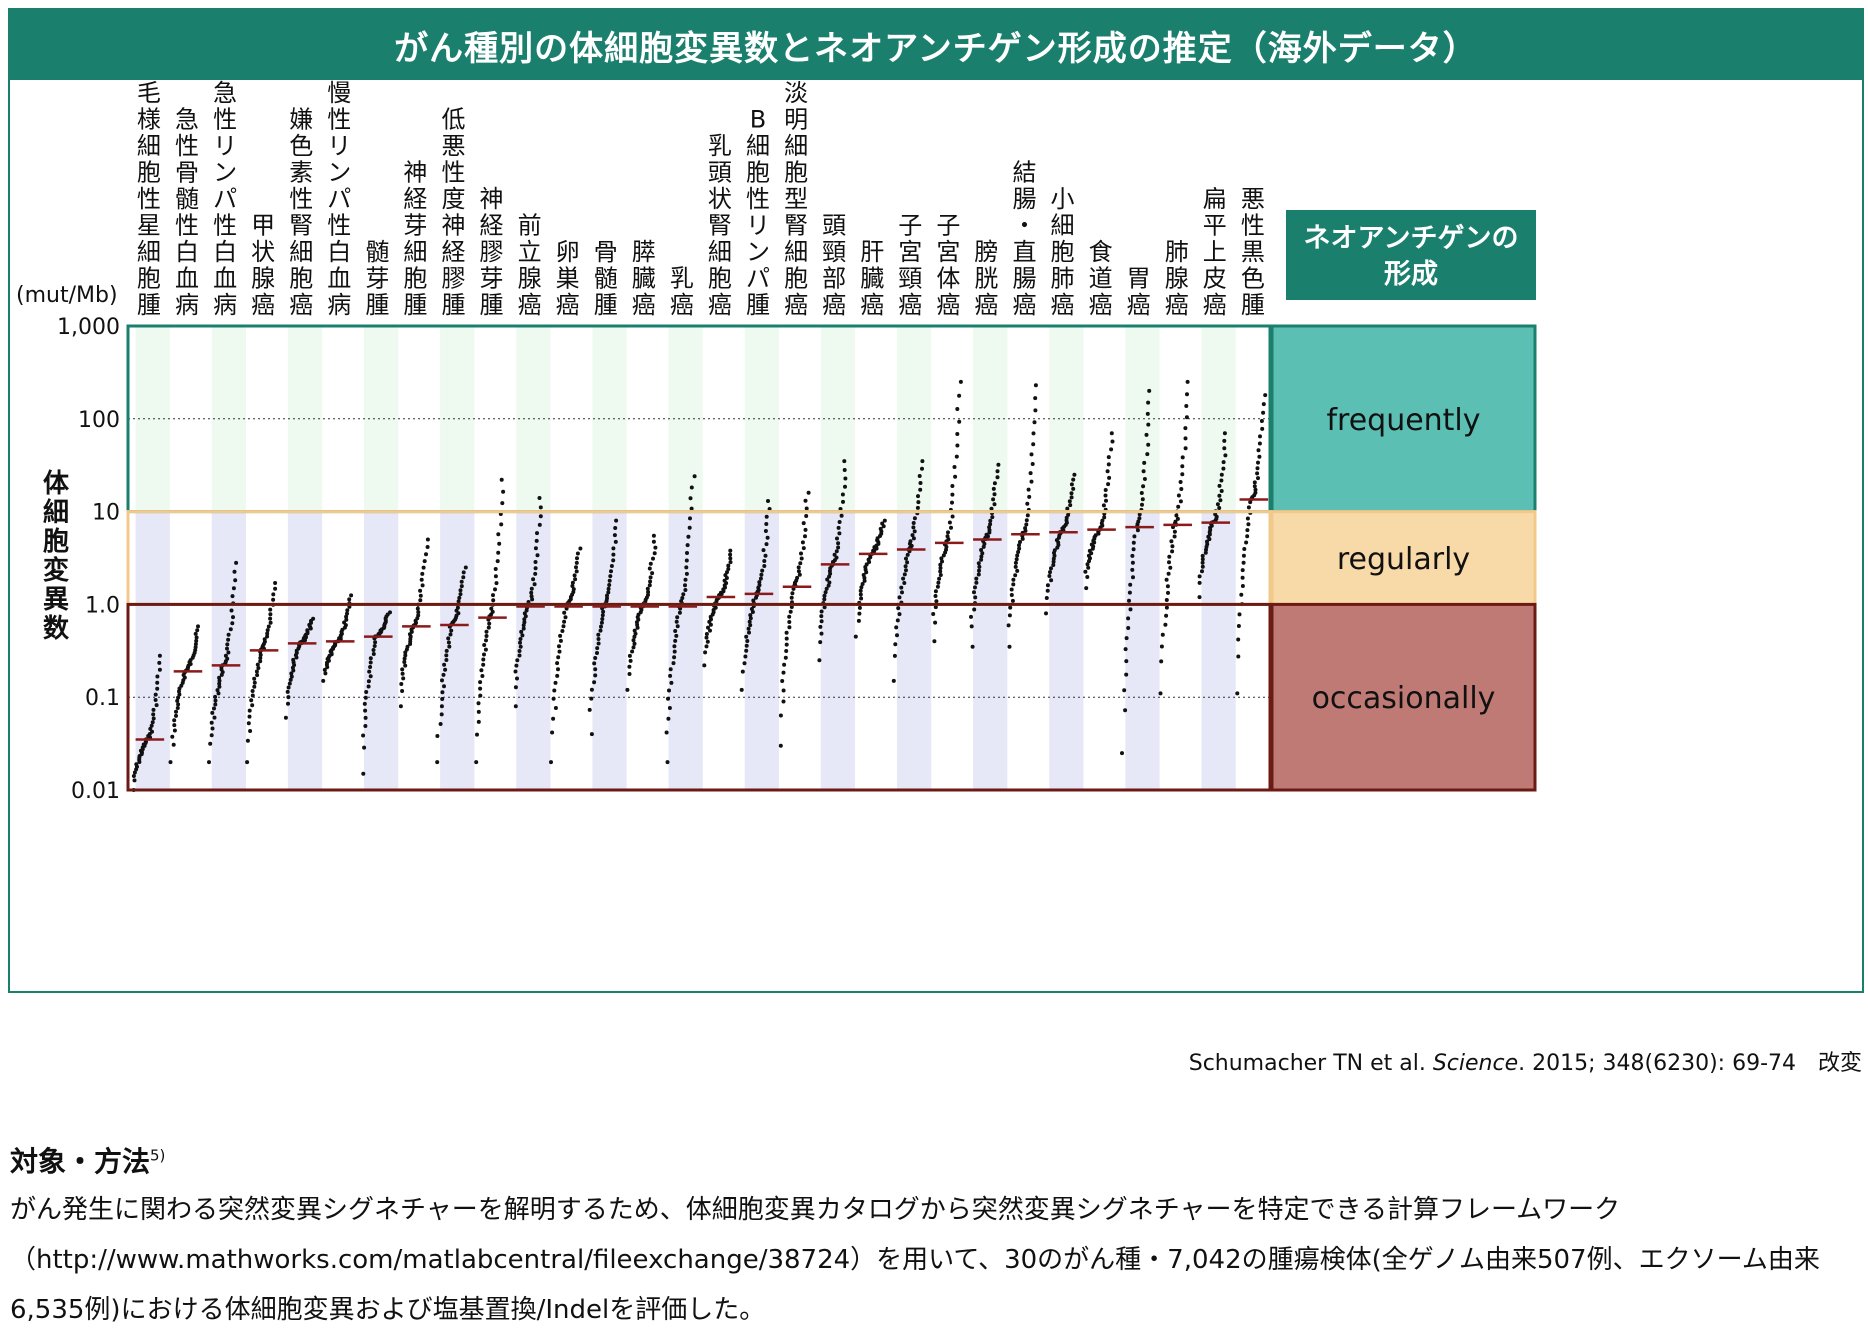 The height and width of the screenshot is (1338, 1868). I want to click on category-label-char: 宮, so click(948, 252).